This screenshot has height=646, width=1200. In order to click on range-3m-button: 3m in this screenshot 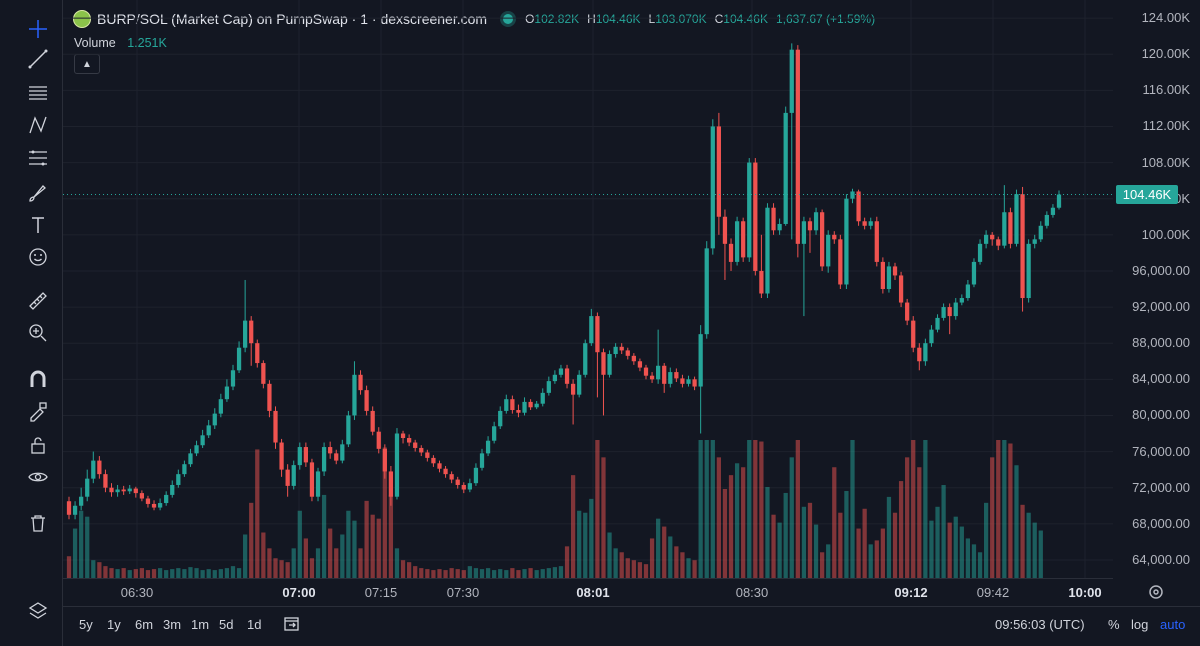, I will do `click(172, 624)`.